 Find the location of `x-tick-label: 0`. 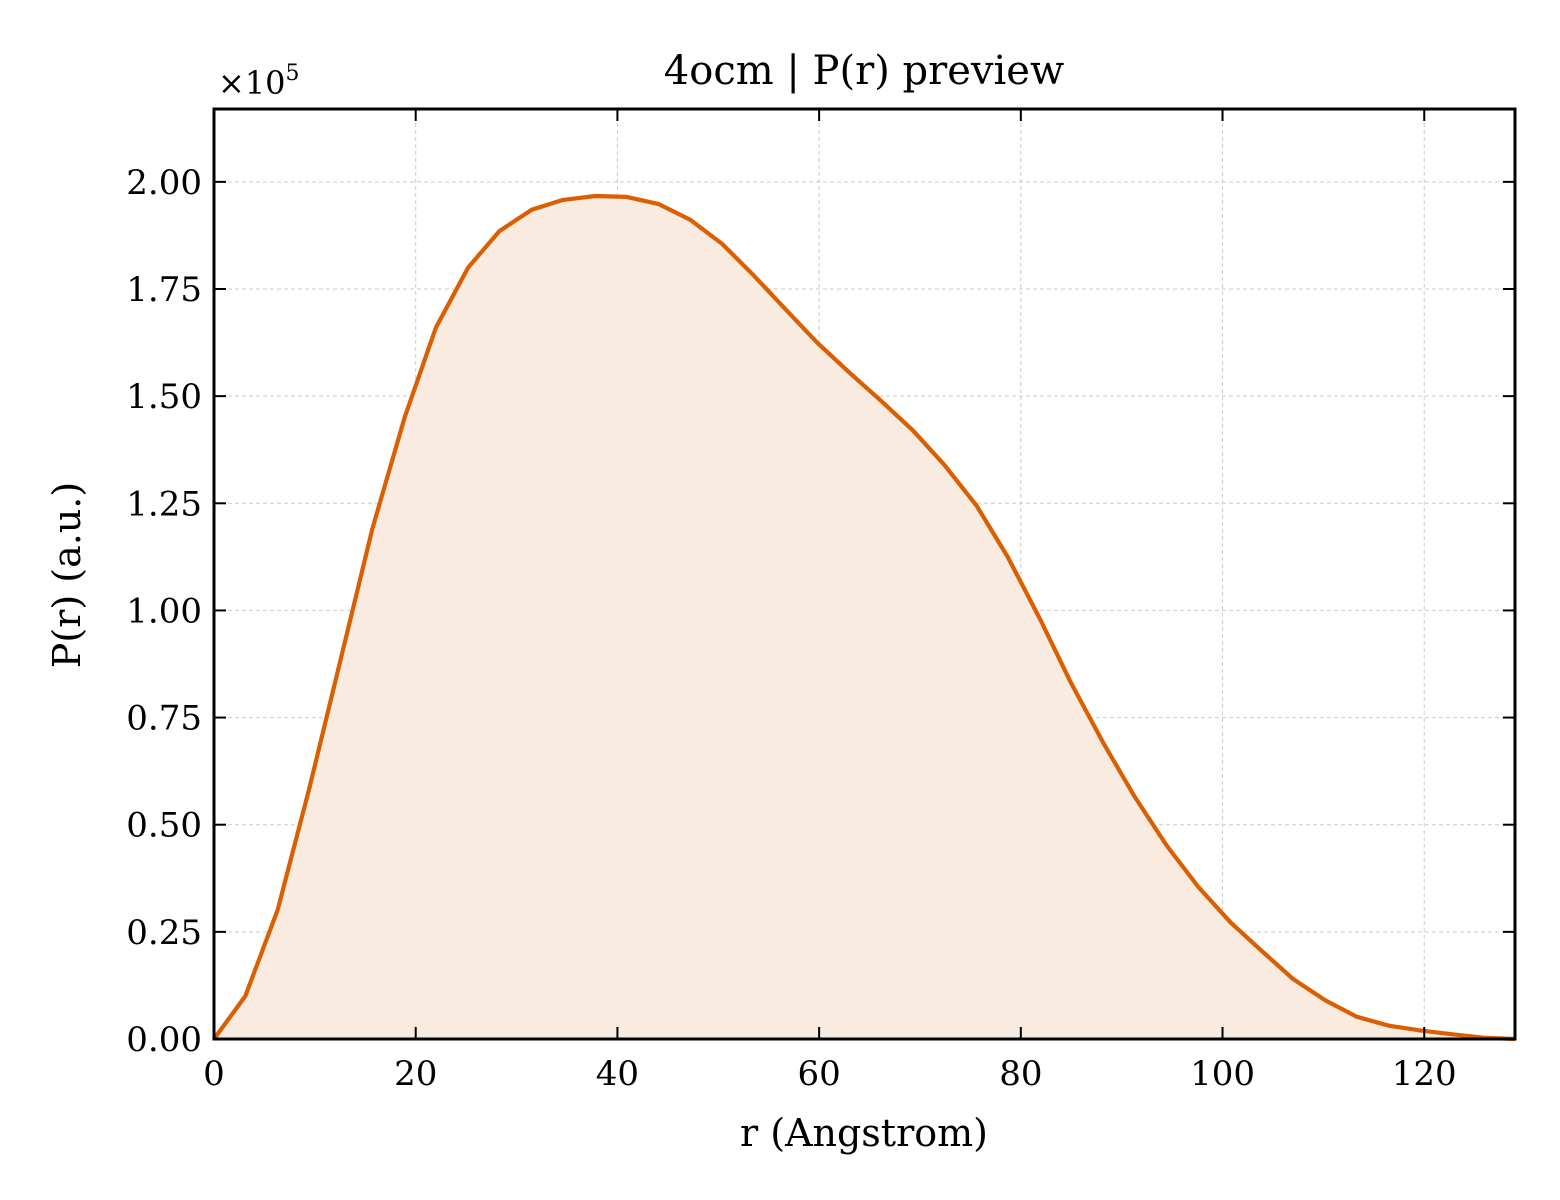

x-tick-label: 0 is located at coordinates (214, 1074).